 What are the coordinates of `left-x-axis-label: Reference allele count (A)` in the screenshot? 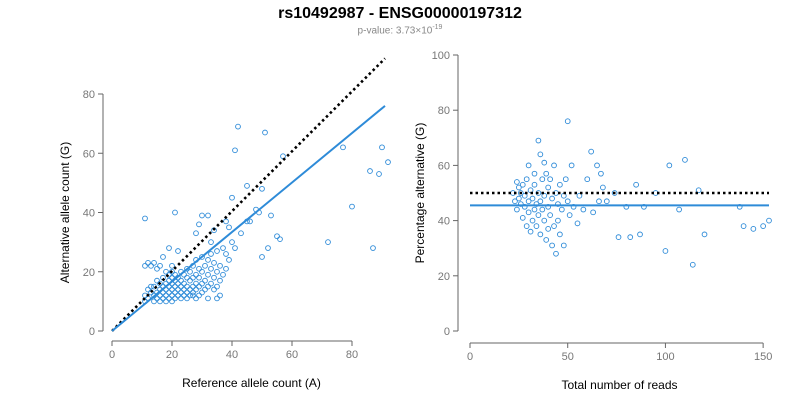 It's located at (251, 383).